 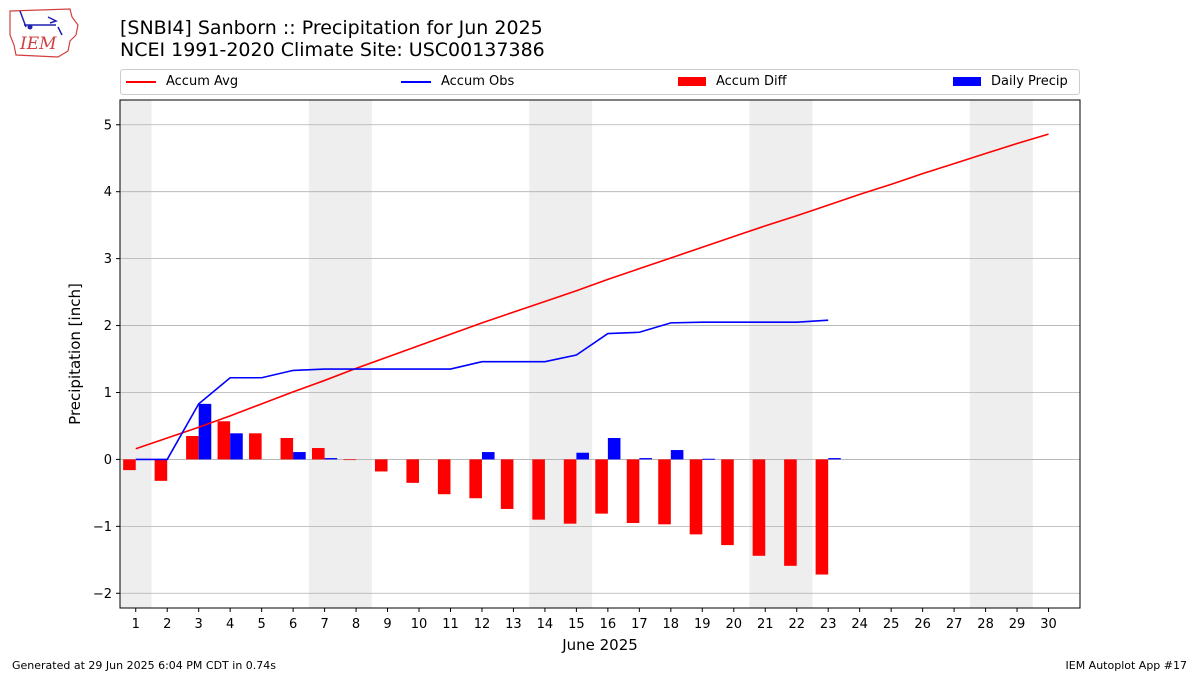 I want to click on x-tick-label-1: 1, so click(x=136, y=624).